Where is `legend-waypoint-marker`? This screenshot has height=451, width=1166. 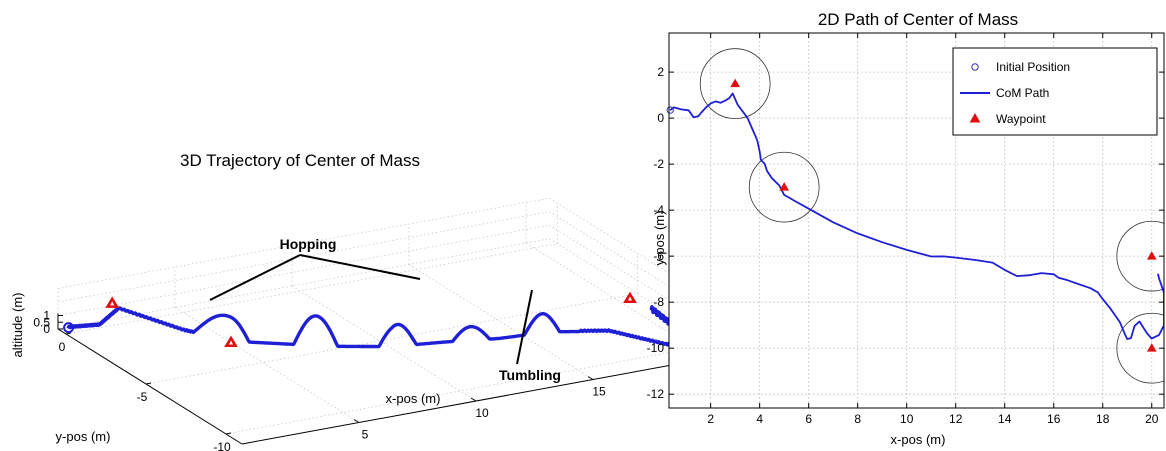 legend-waypoint-marker is located at coordinates (975, 117).